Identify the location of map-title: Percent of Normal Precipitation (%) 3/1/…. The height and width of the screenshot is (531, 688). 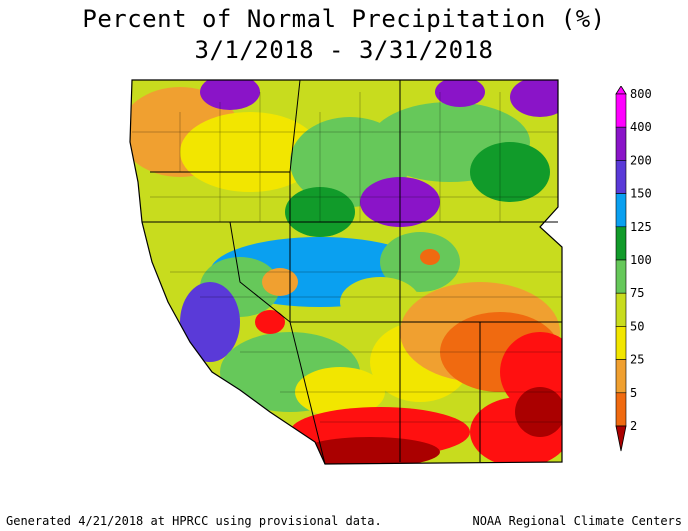
(344, 35).